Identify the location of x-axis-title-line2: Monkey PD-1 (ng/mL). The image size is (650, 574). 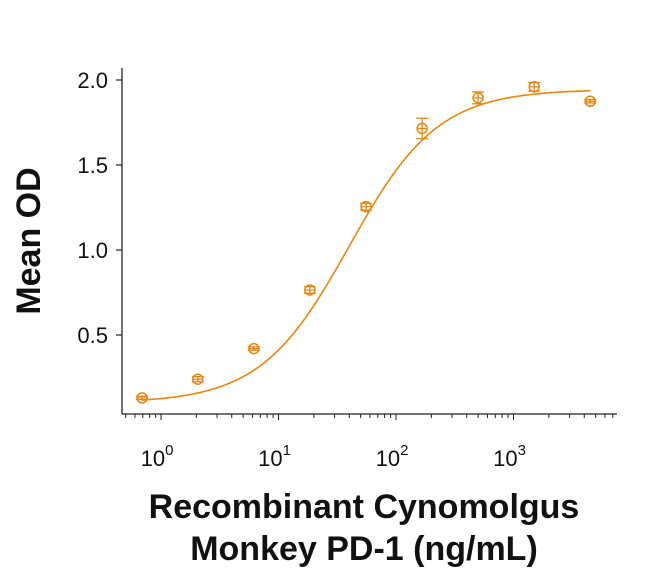
(364, 549).